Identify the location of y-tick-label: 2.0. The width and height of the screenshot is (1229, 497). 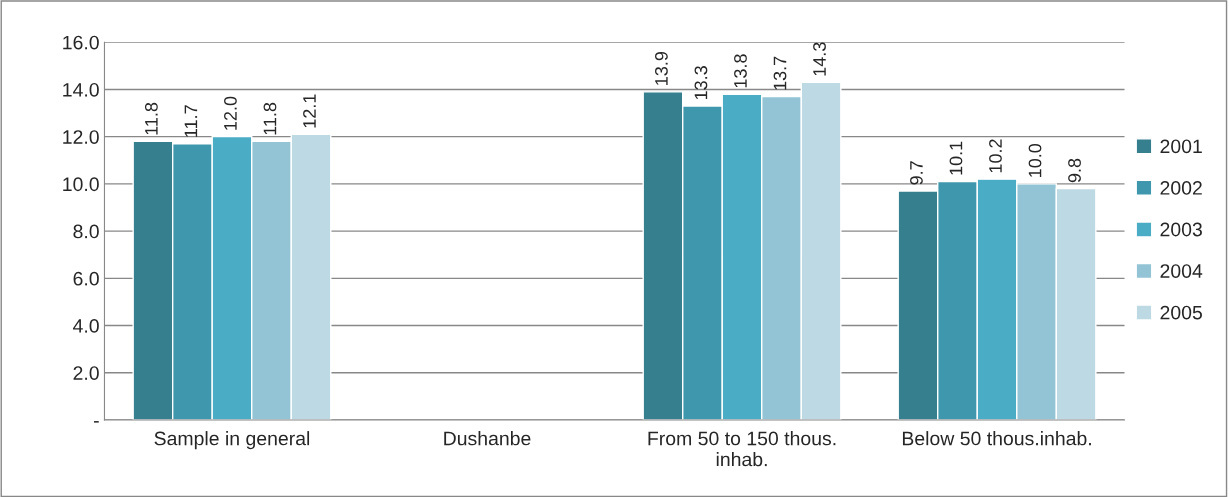
(86, 373).